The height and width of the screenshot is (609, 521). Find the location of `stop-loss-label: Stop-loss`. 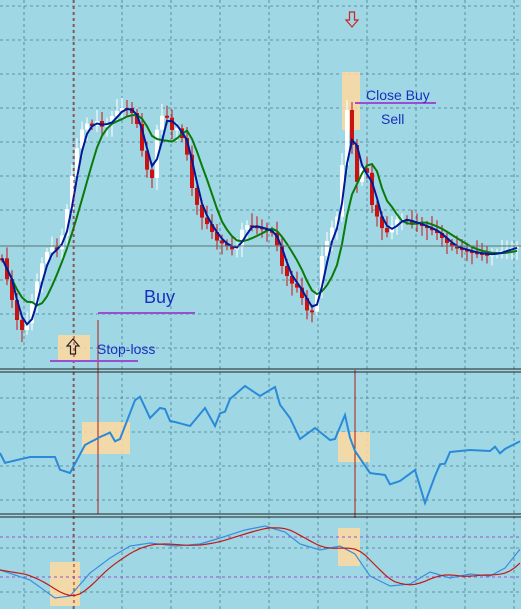

stop-loss-label: Stop-loss is located at coordinates (126, 349).